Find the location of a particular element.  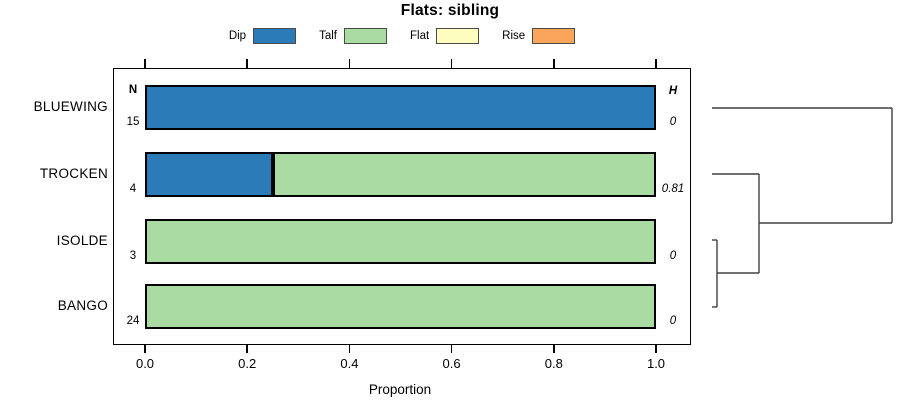

x-tick-label: 0.4 is located at coordinates (349, 363).